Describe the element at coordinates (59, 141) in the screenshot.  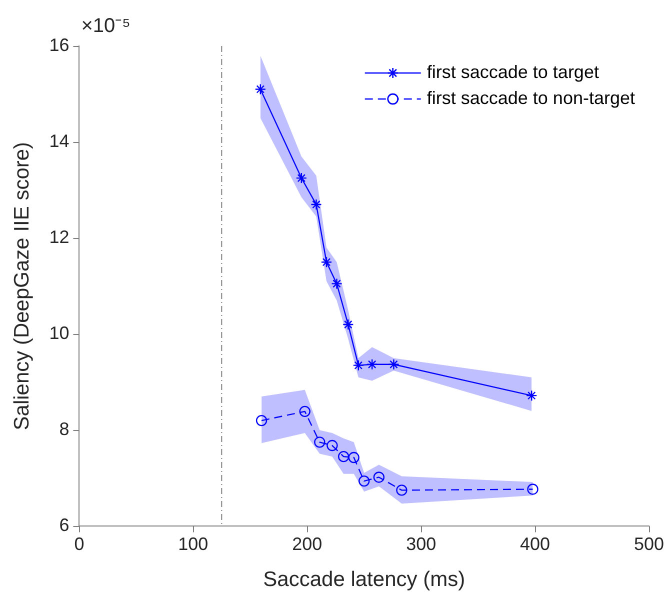
I see `y-tick-label: 14` at that location.